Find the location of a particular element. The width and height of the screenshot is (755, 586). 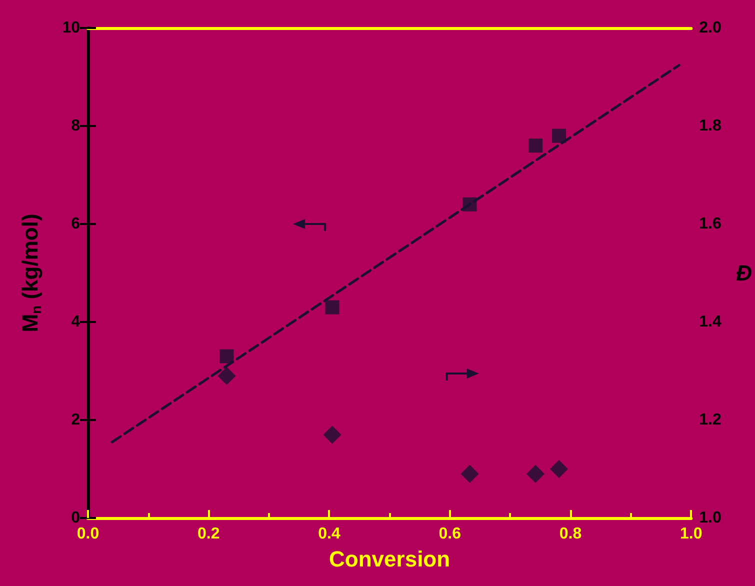

x-tick-label: 0.4 is located at coordinates (329, 534).